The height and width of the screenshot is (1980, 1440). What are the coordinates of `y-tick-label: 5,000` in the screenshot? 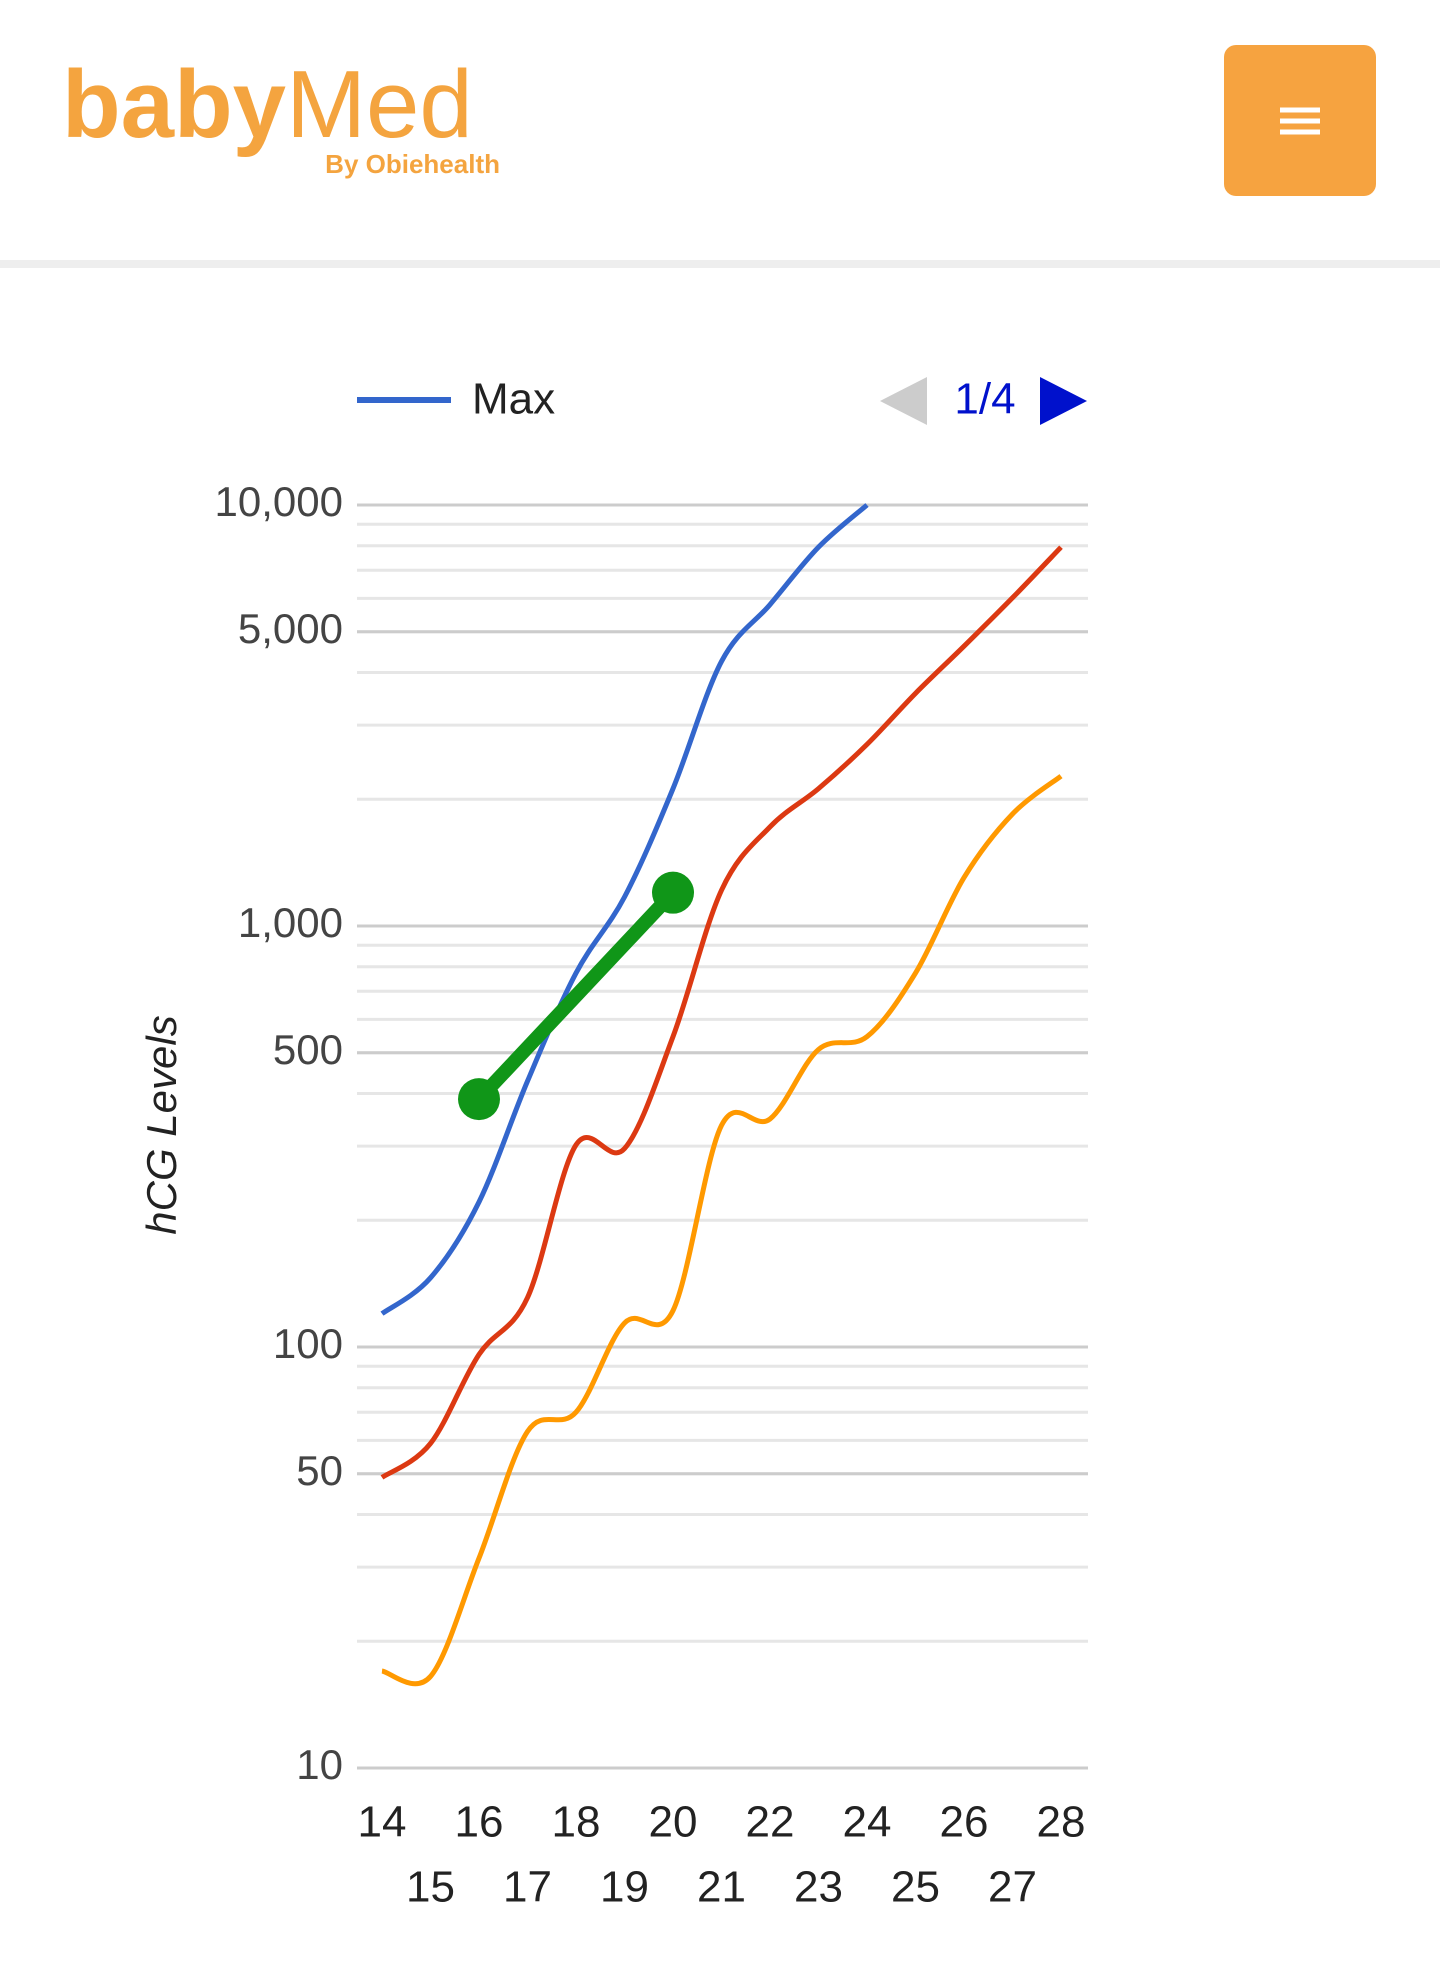 It's located at (290, 628).